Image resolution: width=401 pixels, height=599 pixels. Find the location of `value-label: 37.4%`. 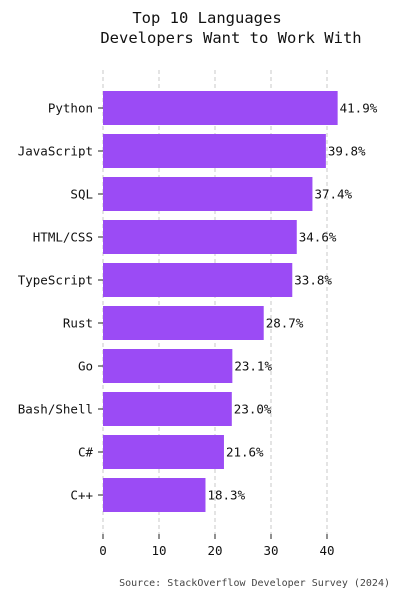

value-label: 37.4% is located at coordinates (333, 194).